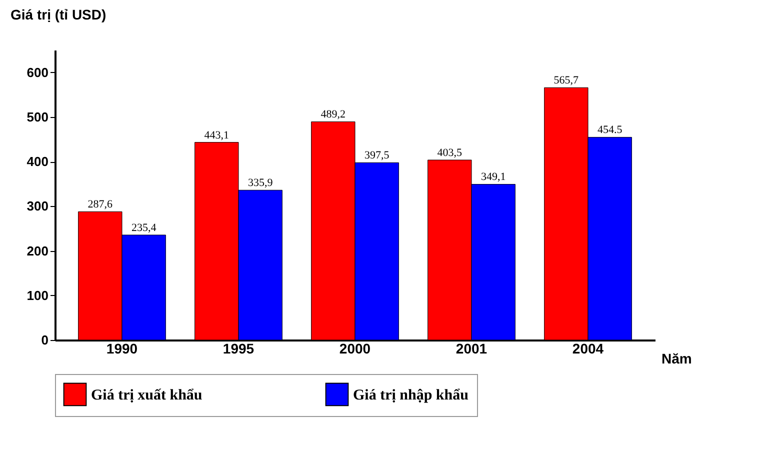 This screenshot has height=454, width=768. What do you see at coordinates (472, 348) in the screenshot?
I see `x-tick-label: 2001` at bounding box center [472, 348].